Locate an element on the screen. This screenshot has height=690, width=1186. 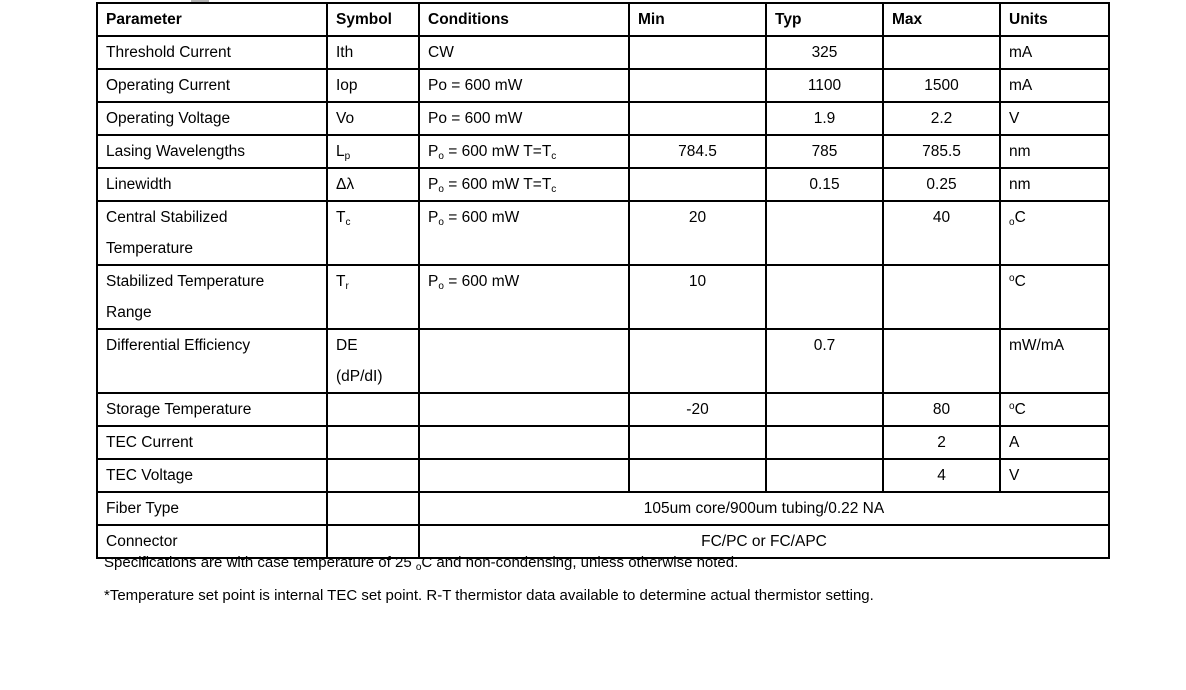
cell-max: 2 is located at coordinates (941, 442).